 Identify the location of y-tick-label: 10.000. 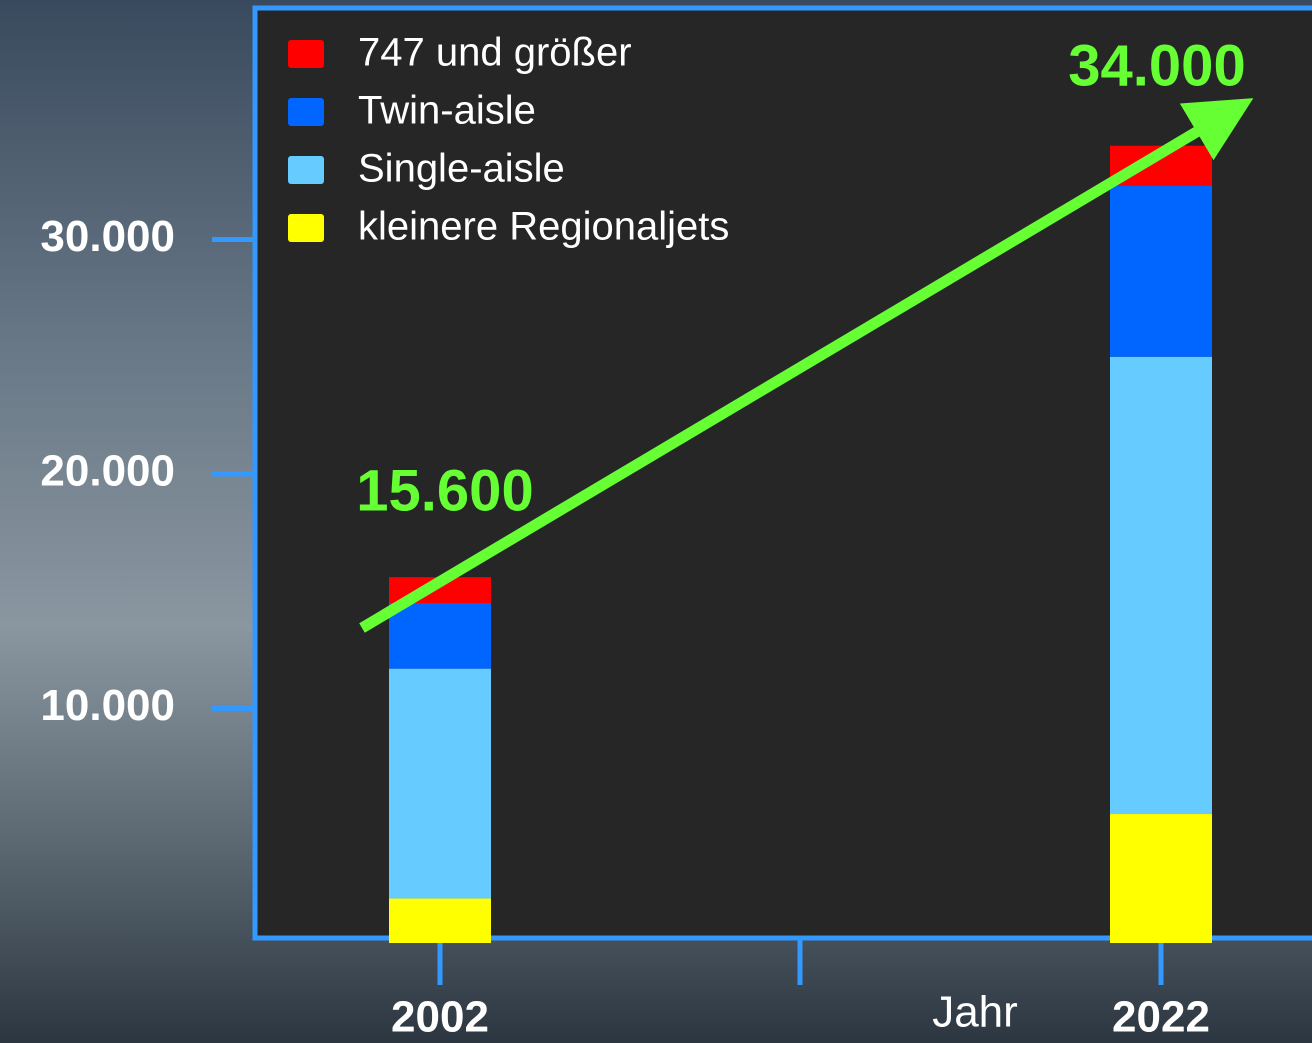
(107, 705).